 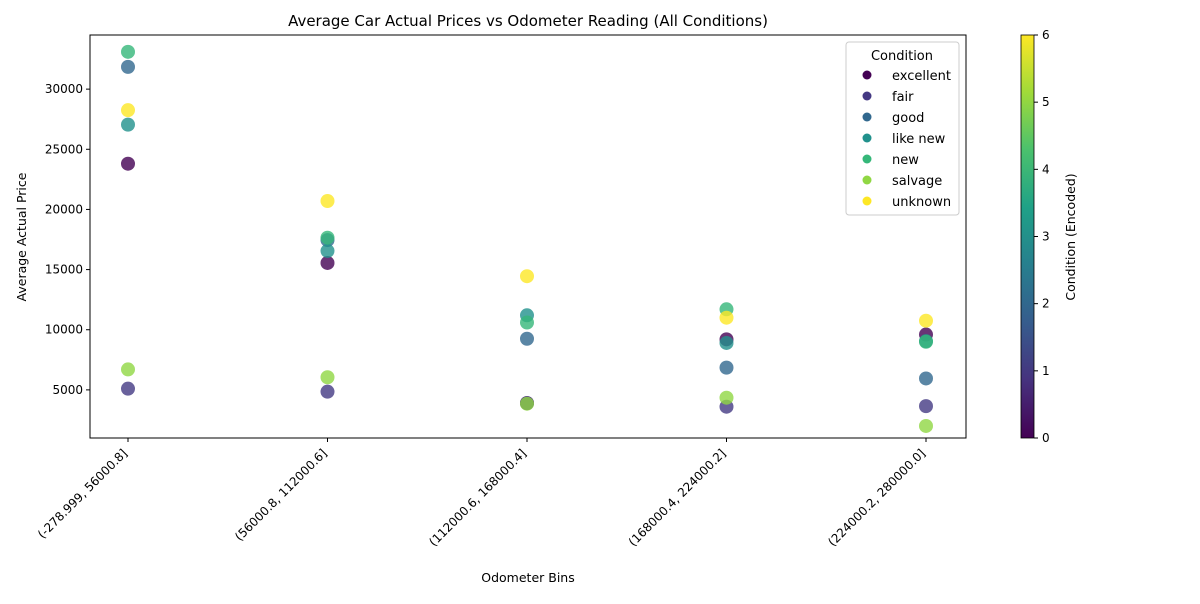 I want to click on y-tick-label: 10000, so click(x=64, y=330).